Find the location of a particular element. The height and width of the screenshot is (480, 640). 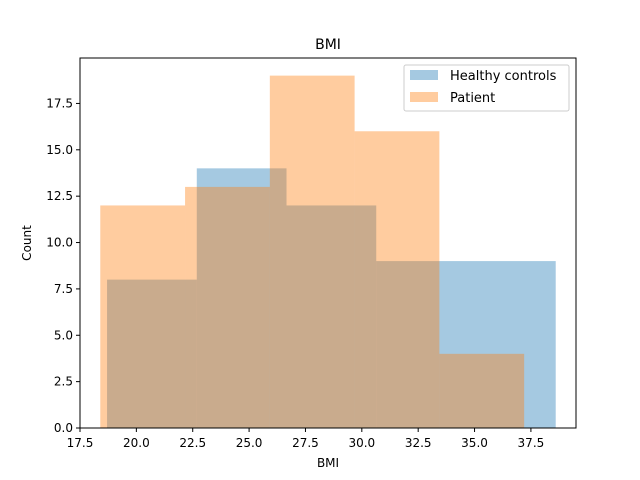

x-tick-label: 27.5 is located at coordinates (305, 443).